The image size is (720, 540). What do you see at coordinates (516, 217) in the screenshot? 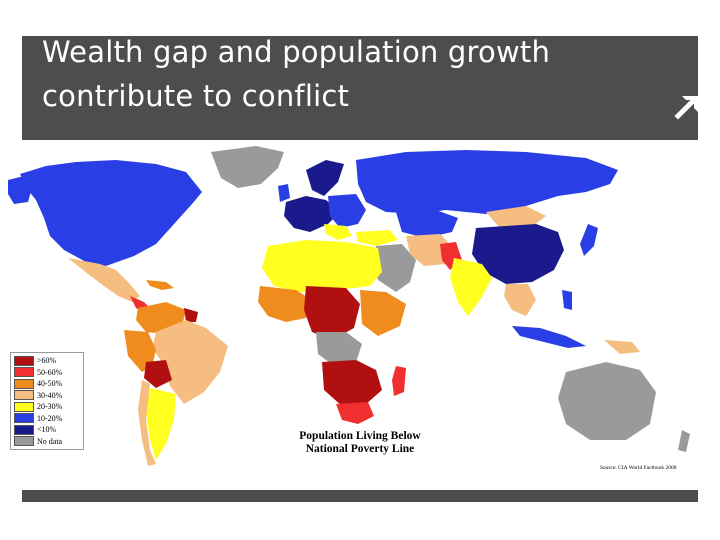
I see `map-region-mongolia` at bounding box center [516, 217].